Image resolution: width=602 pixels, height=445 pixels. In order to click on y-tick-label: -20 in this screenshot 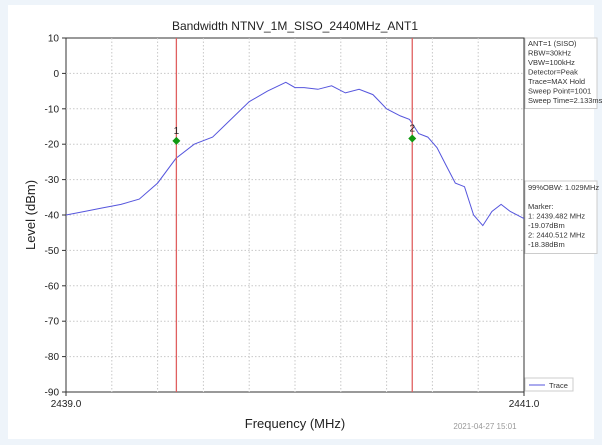, I will do `click(52, 145)`.